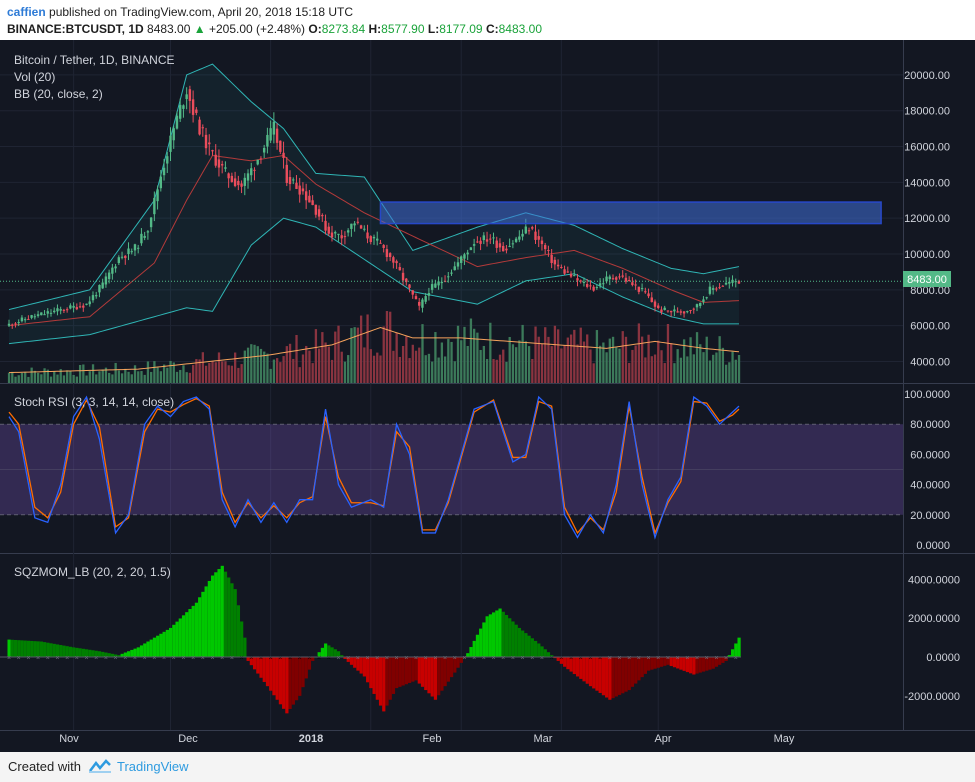 This screenshot has height=782, width=975. Describe the element at coordinates (927, 255) in the screenshot. I see `price-axis-tick: 10000.00` at that location.